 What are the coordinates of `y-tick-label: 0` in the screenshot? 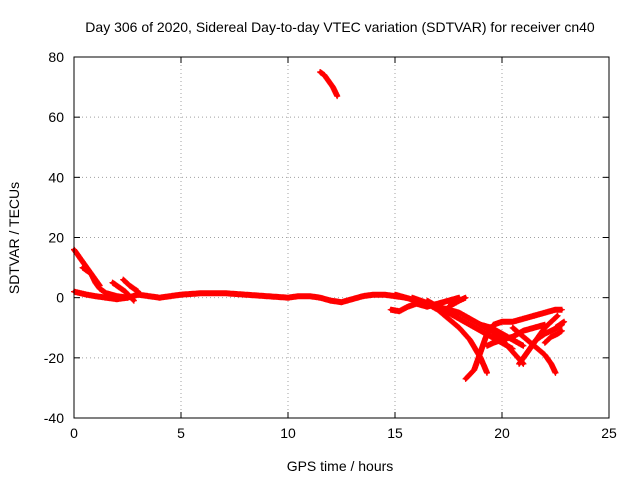 It's located at (60, 298).